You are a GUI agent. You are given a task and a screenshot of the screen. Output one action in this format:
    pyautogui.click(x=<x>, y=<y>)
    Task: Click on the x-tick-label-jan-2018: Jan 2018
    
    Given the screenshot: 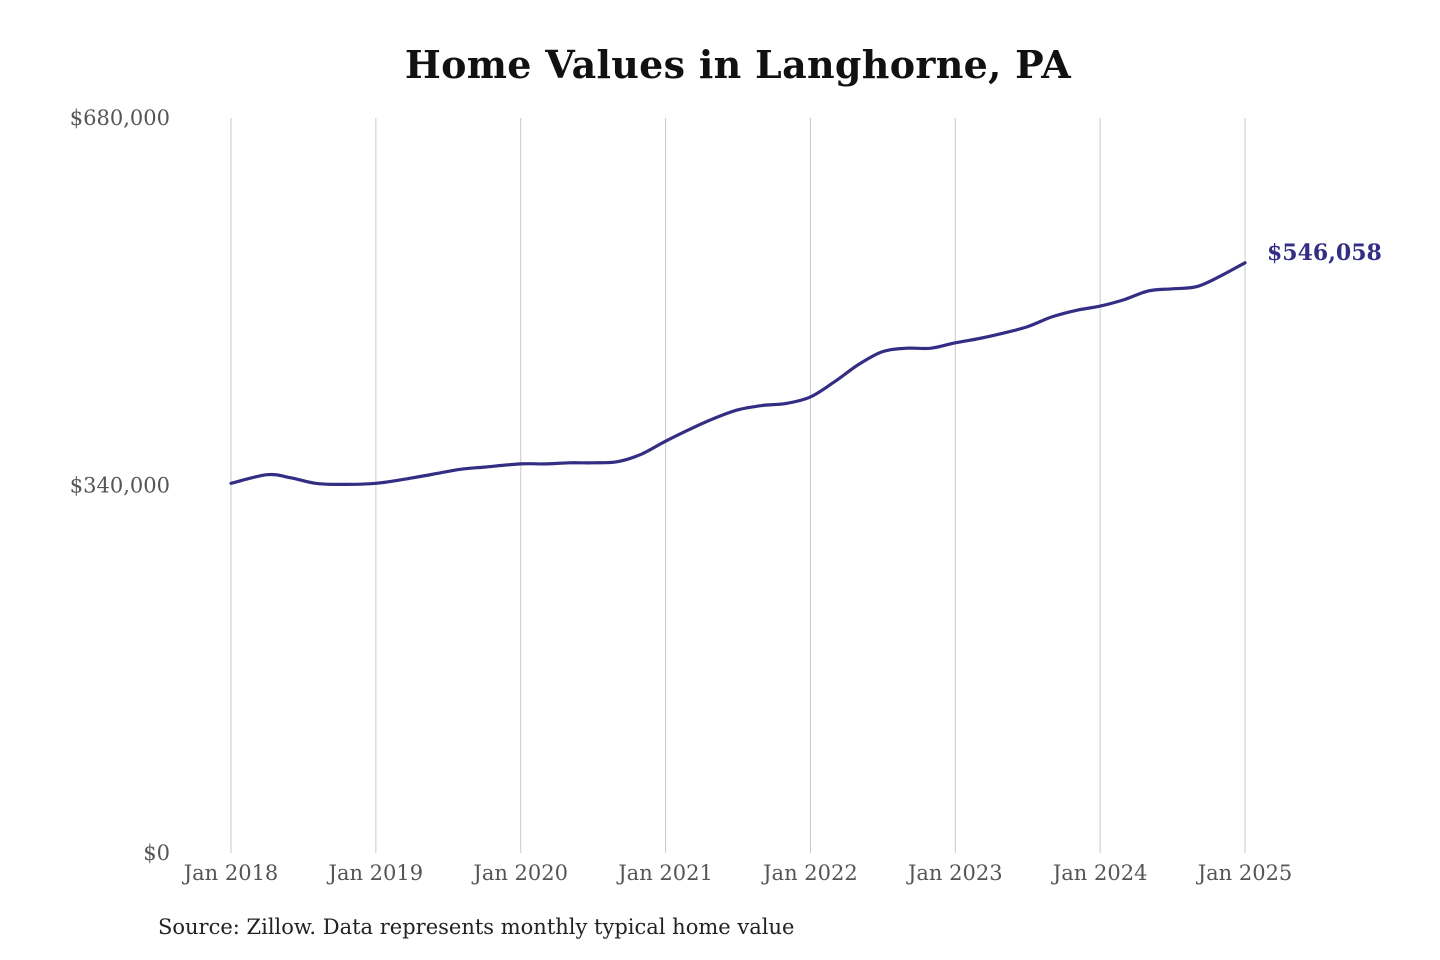 What is the action you would take?
    pyautogui.click(x=230, y=873)
    